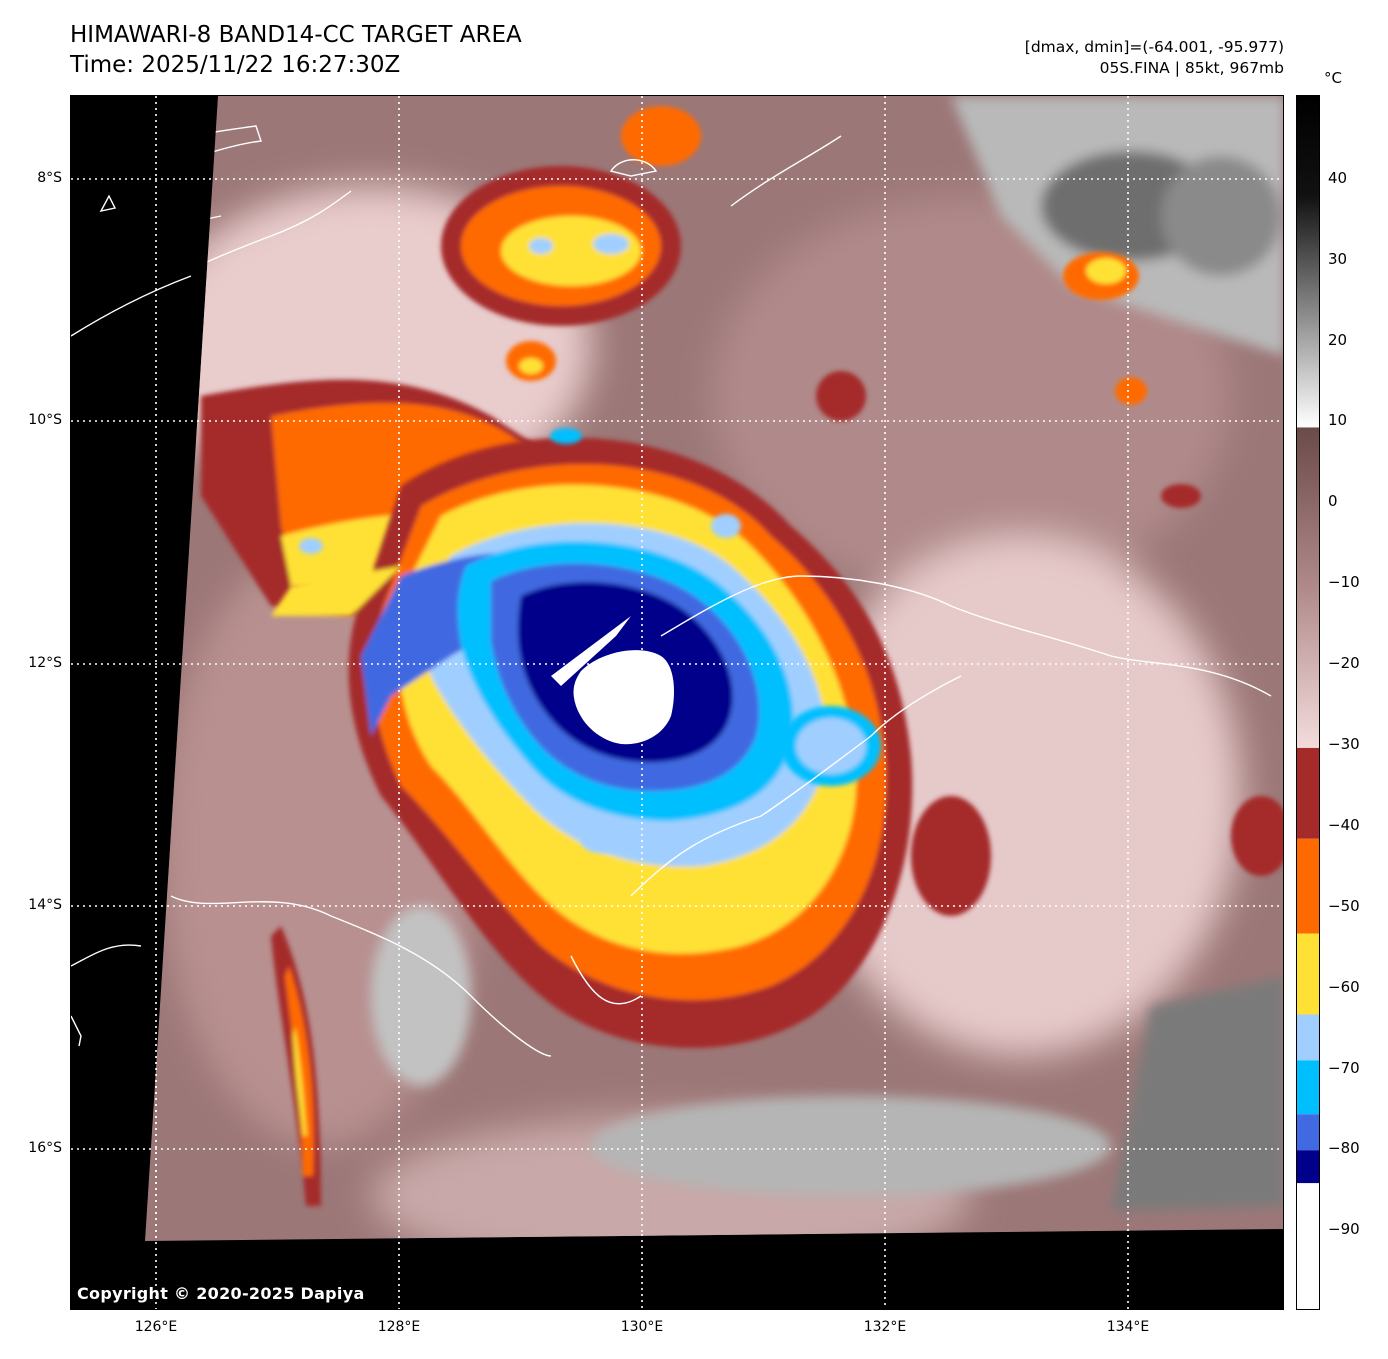  Describe the element at coordinates (1308, 1246) in the screenshot. I see `colorbar-white` at that location.